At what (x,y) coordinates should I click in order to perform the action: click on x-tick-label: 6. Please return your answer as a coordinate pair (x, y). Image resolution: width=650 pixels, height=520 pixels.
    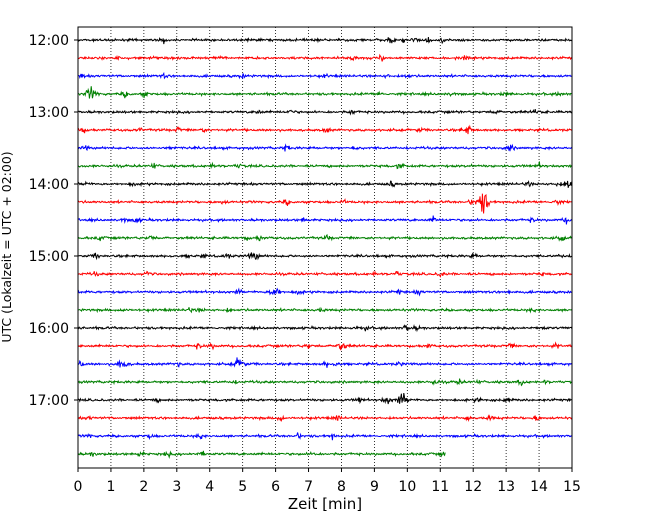
    Looking at the image, I should click on (275, 487).